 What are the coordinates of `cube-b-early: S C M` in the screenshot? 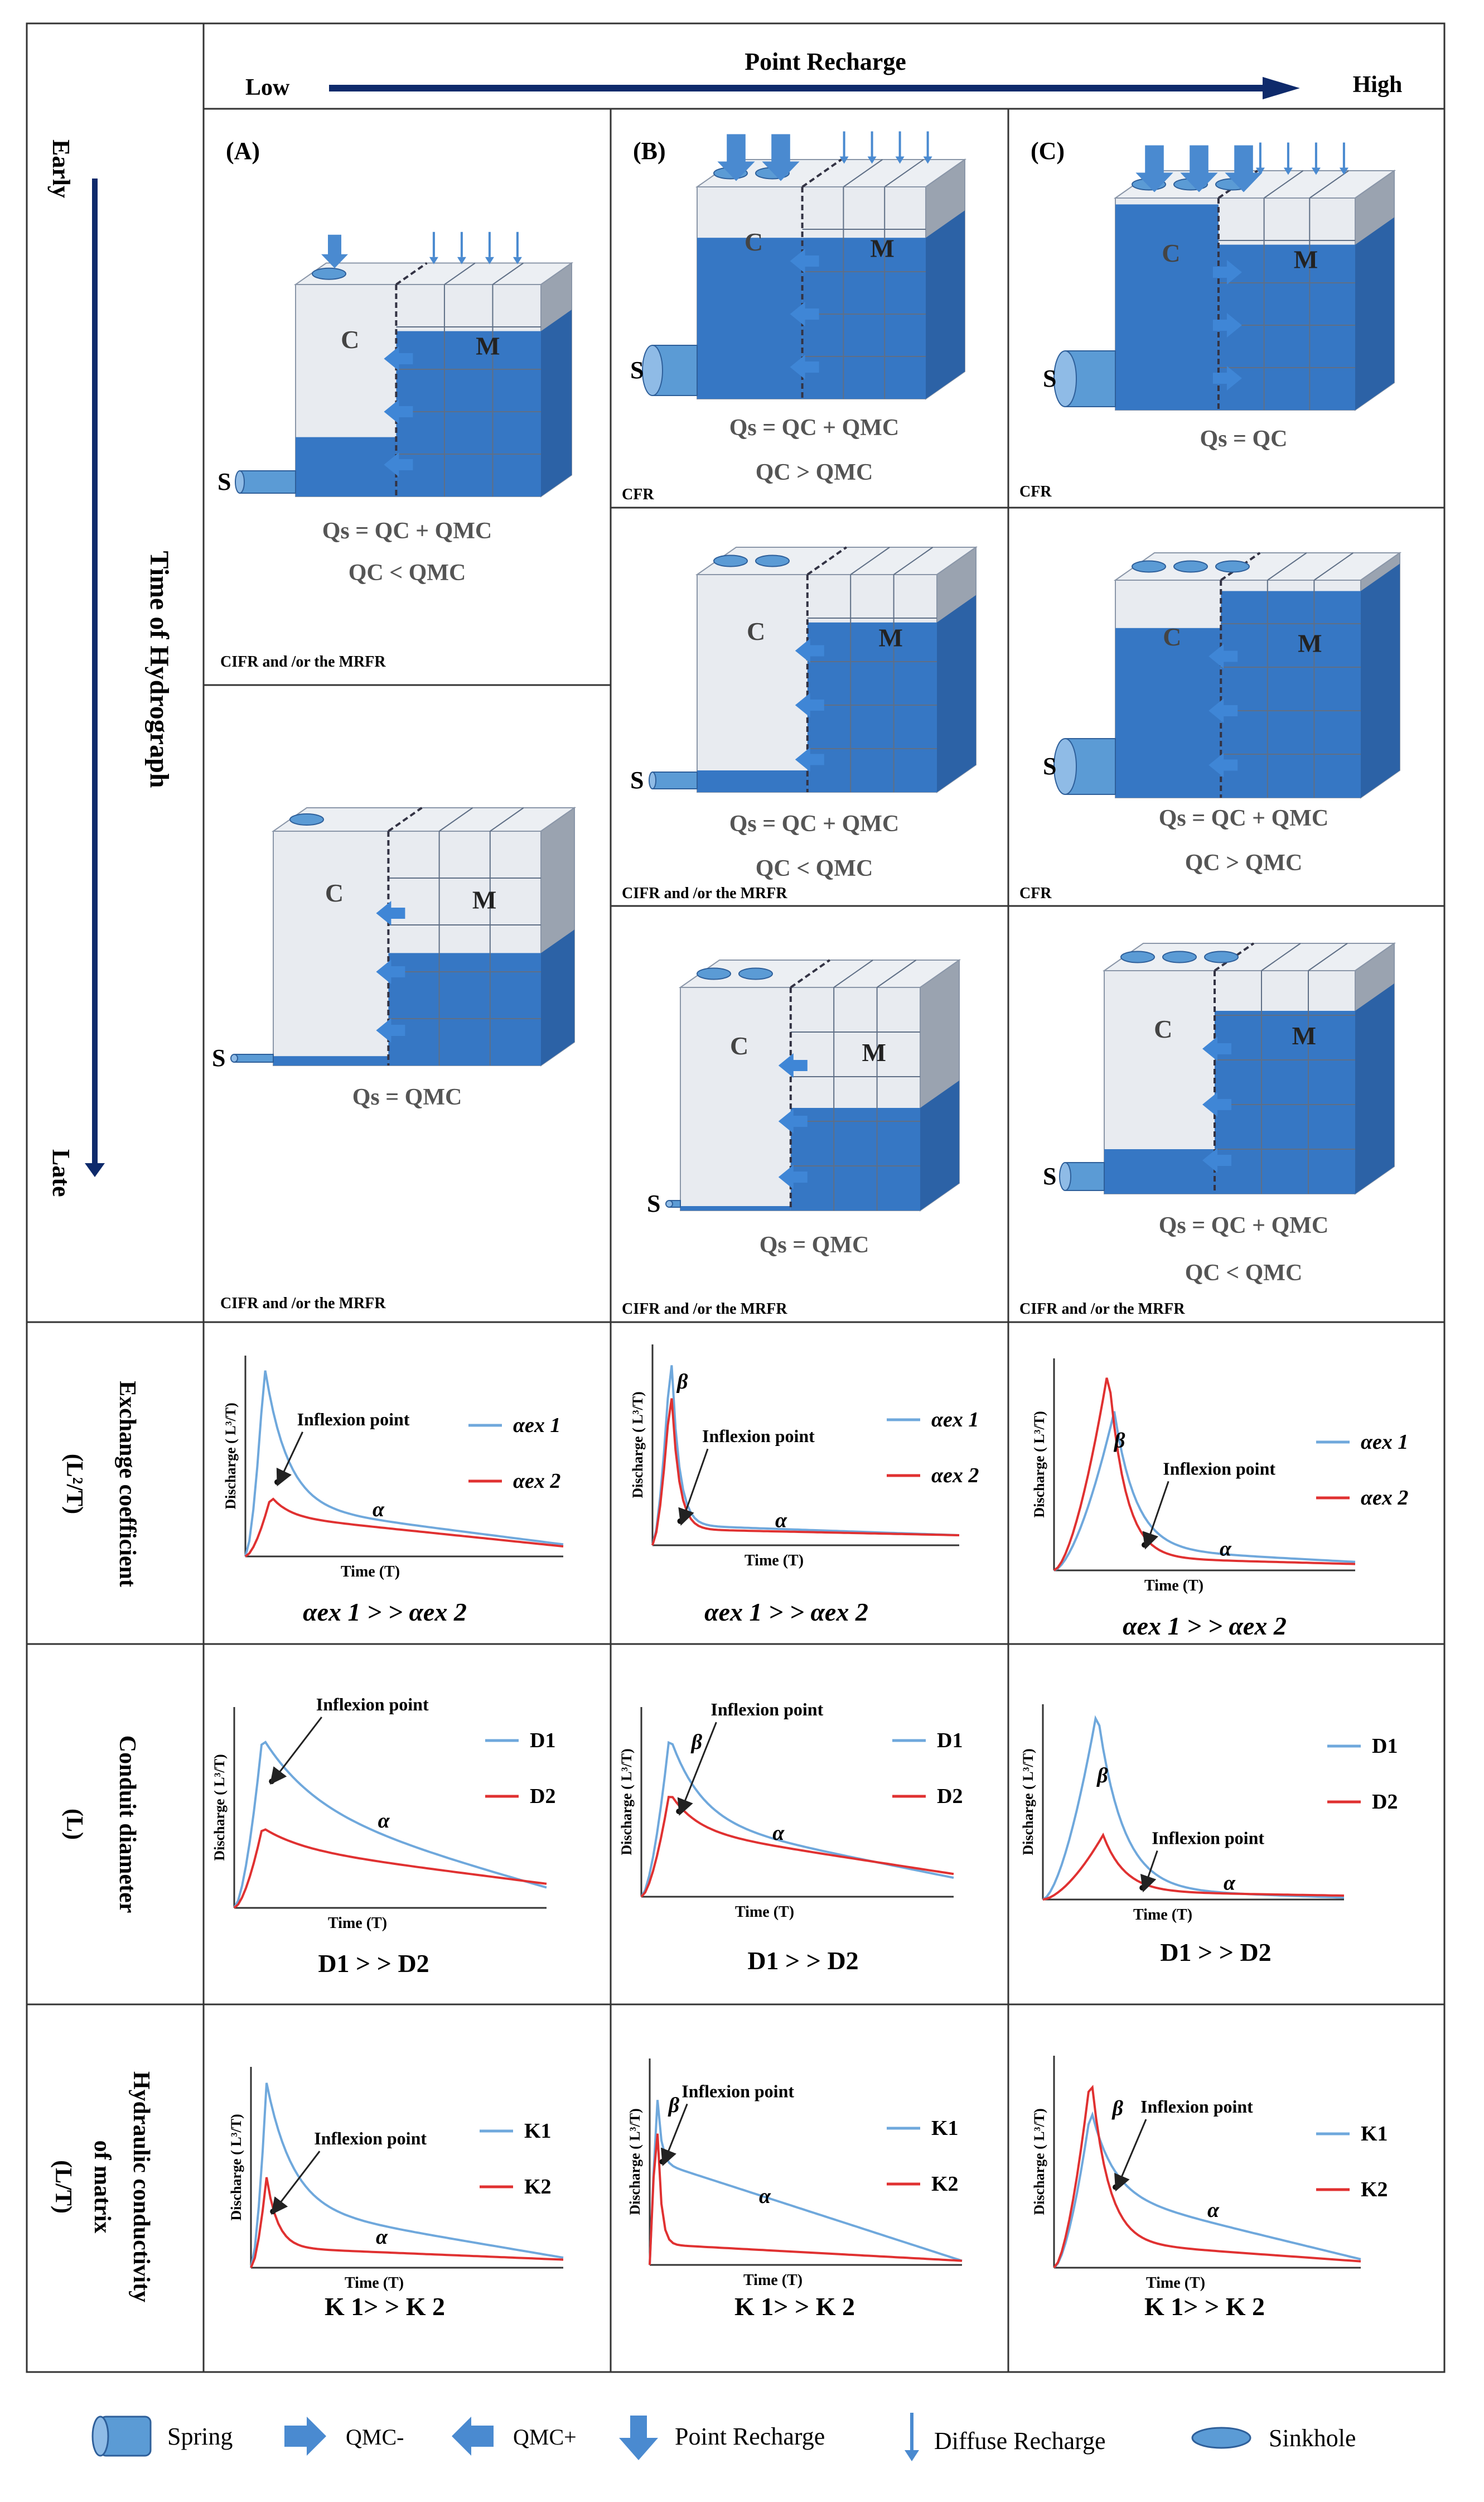 It's located at (798, 265).